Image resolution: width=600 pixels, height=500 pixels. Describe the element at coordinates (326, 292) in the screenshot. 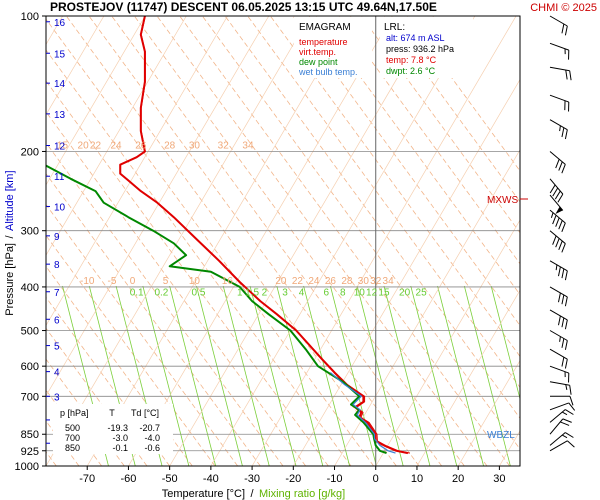

I see `mixing-ratio-label: 6` at that location.